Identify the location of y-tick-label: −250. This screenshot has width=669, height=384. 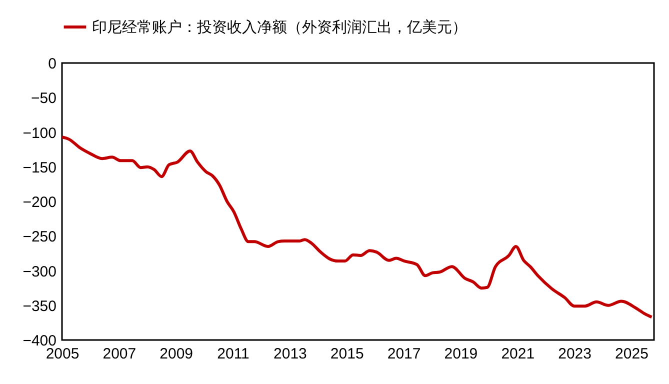
(39, 237).